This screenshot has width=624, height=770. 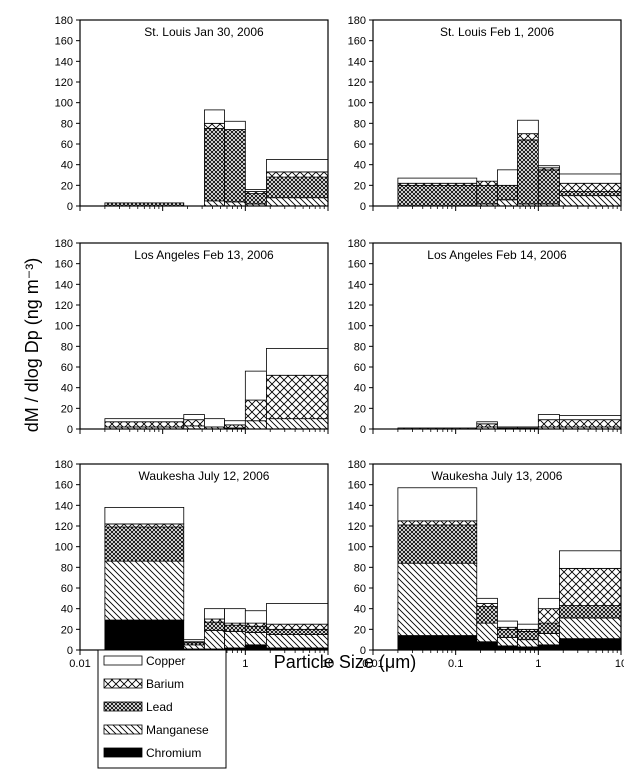 What do you see at coordinates (123, 706) in the screenshot?
I see `legend-swatch-lead` at bounding box center [123, 706].